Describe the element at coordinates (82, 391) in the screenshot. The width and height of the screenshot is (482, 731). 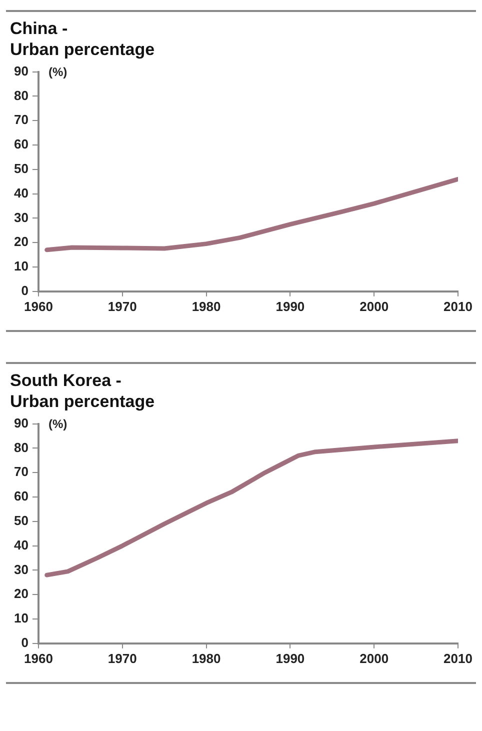
I see `chart-title: South Korea - Urban percentage` at that location.